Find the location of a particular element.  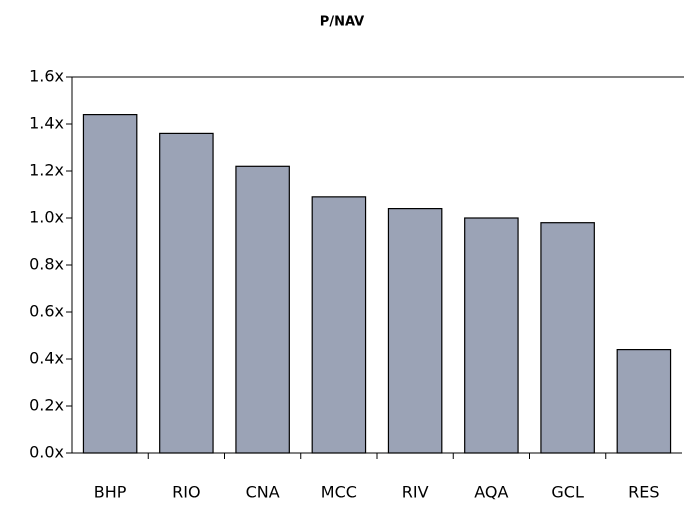

y-tick-label: 1.6x is located at coordinates (46, 76).